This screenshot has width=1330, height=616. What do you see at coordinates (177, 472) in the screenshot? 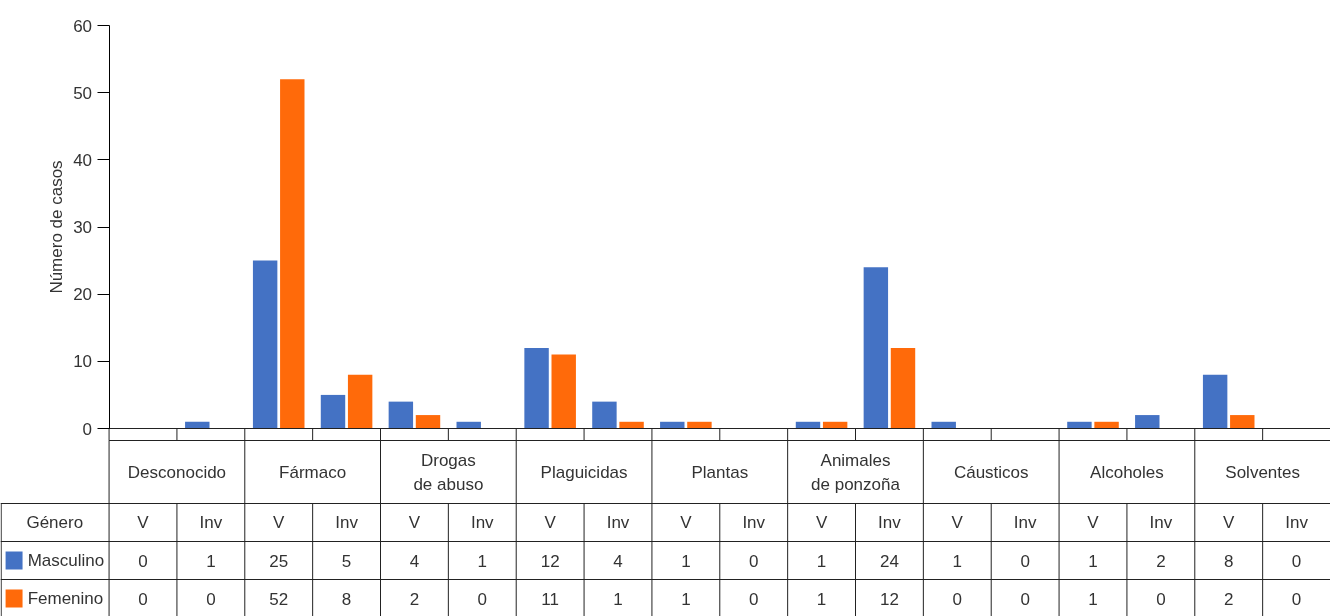
I see `text: Desconocido` at bounding box center [177, 472].